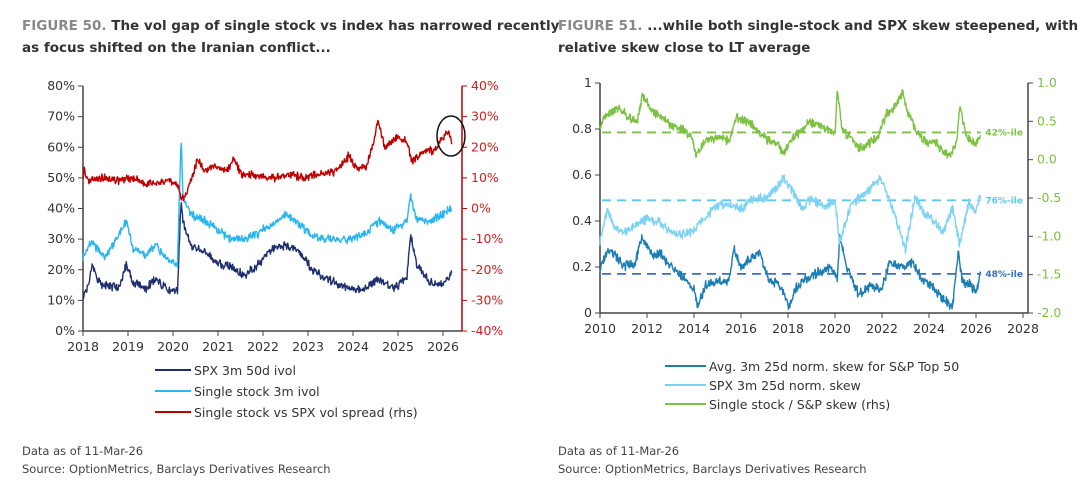 This screenshot has height=491, width=1080. Describe the element at coordinates (82, 451) in the screenshot. I see `fig50-date-note: Data as of 11-Mar-26` at that location.